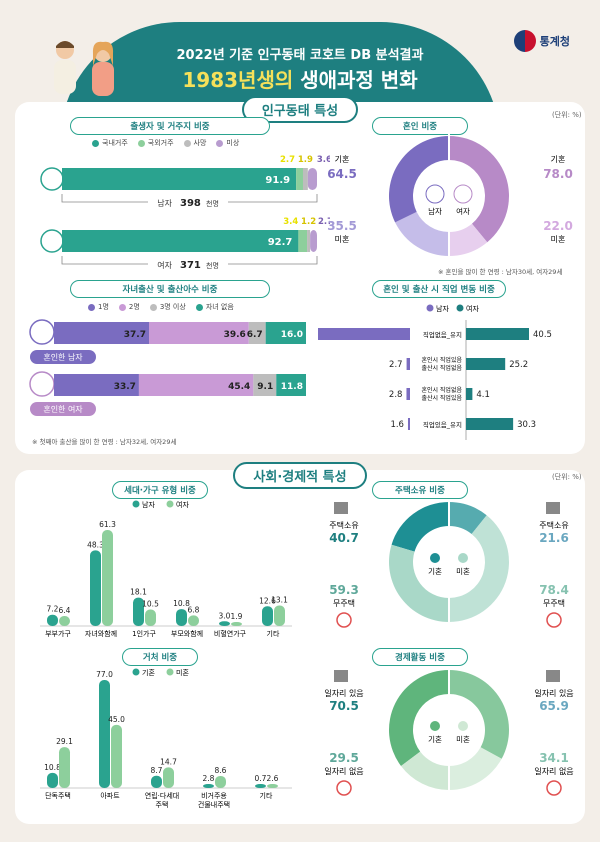 The height and width of the screenshot is (842, 600). I want to click on bar-value-label: 4.1, so click(483, 395).